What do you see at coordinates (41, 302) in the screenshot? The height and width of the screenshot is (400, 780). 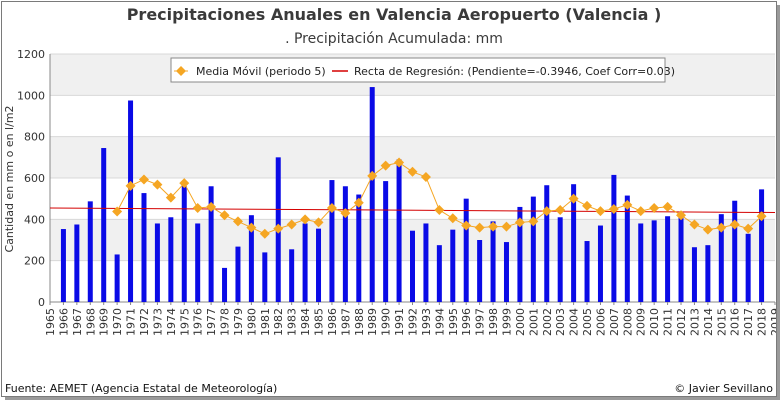 I see `y-tick-label: 0` at bounding box center [41, 302].